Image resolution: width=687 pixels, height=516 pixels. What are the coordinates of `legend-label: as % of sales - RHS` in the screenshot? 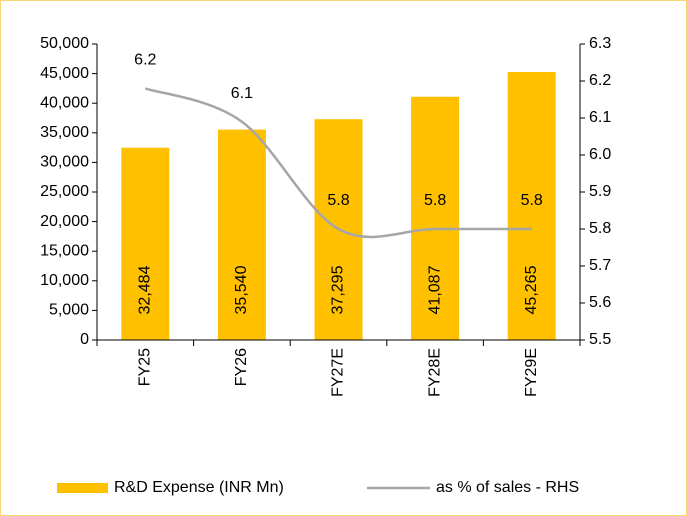 It's located at (507, 487).